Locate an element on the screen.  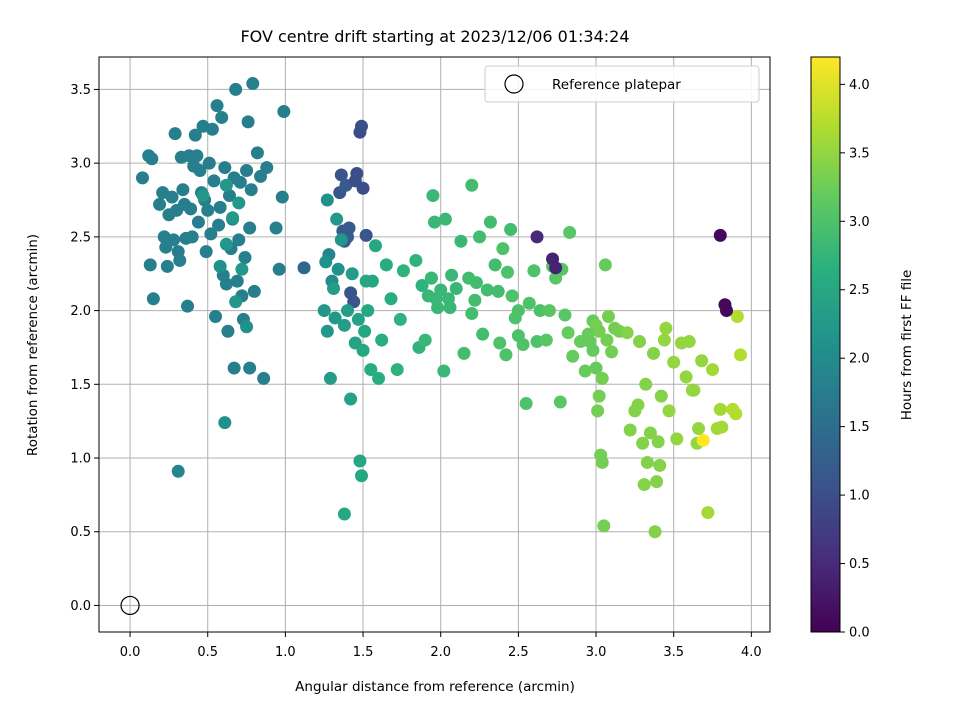
x-tick-label: 2.0 is located at coordinates (440, 652).